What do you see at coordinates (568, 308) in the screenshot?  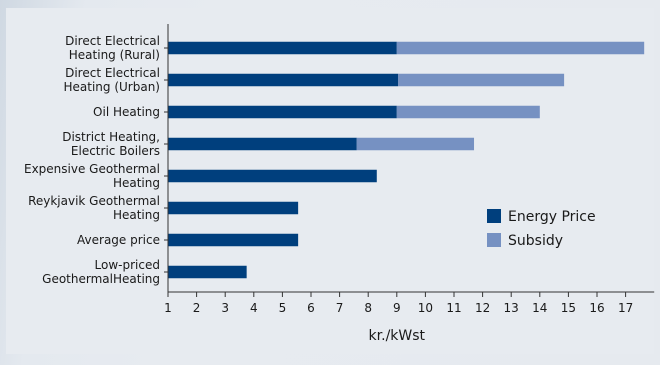 I see `x-tick-label-15: 15` at bounding box center [568, 308].